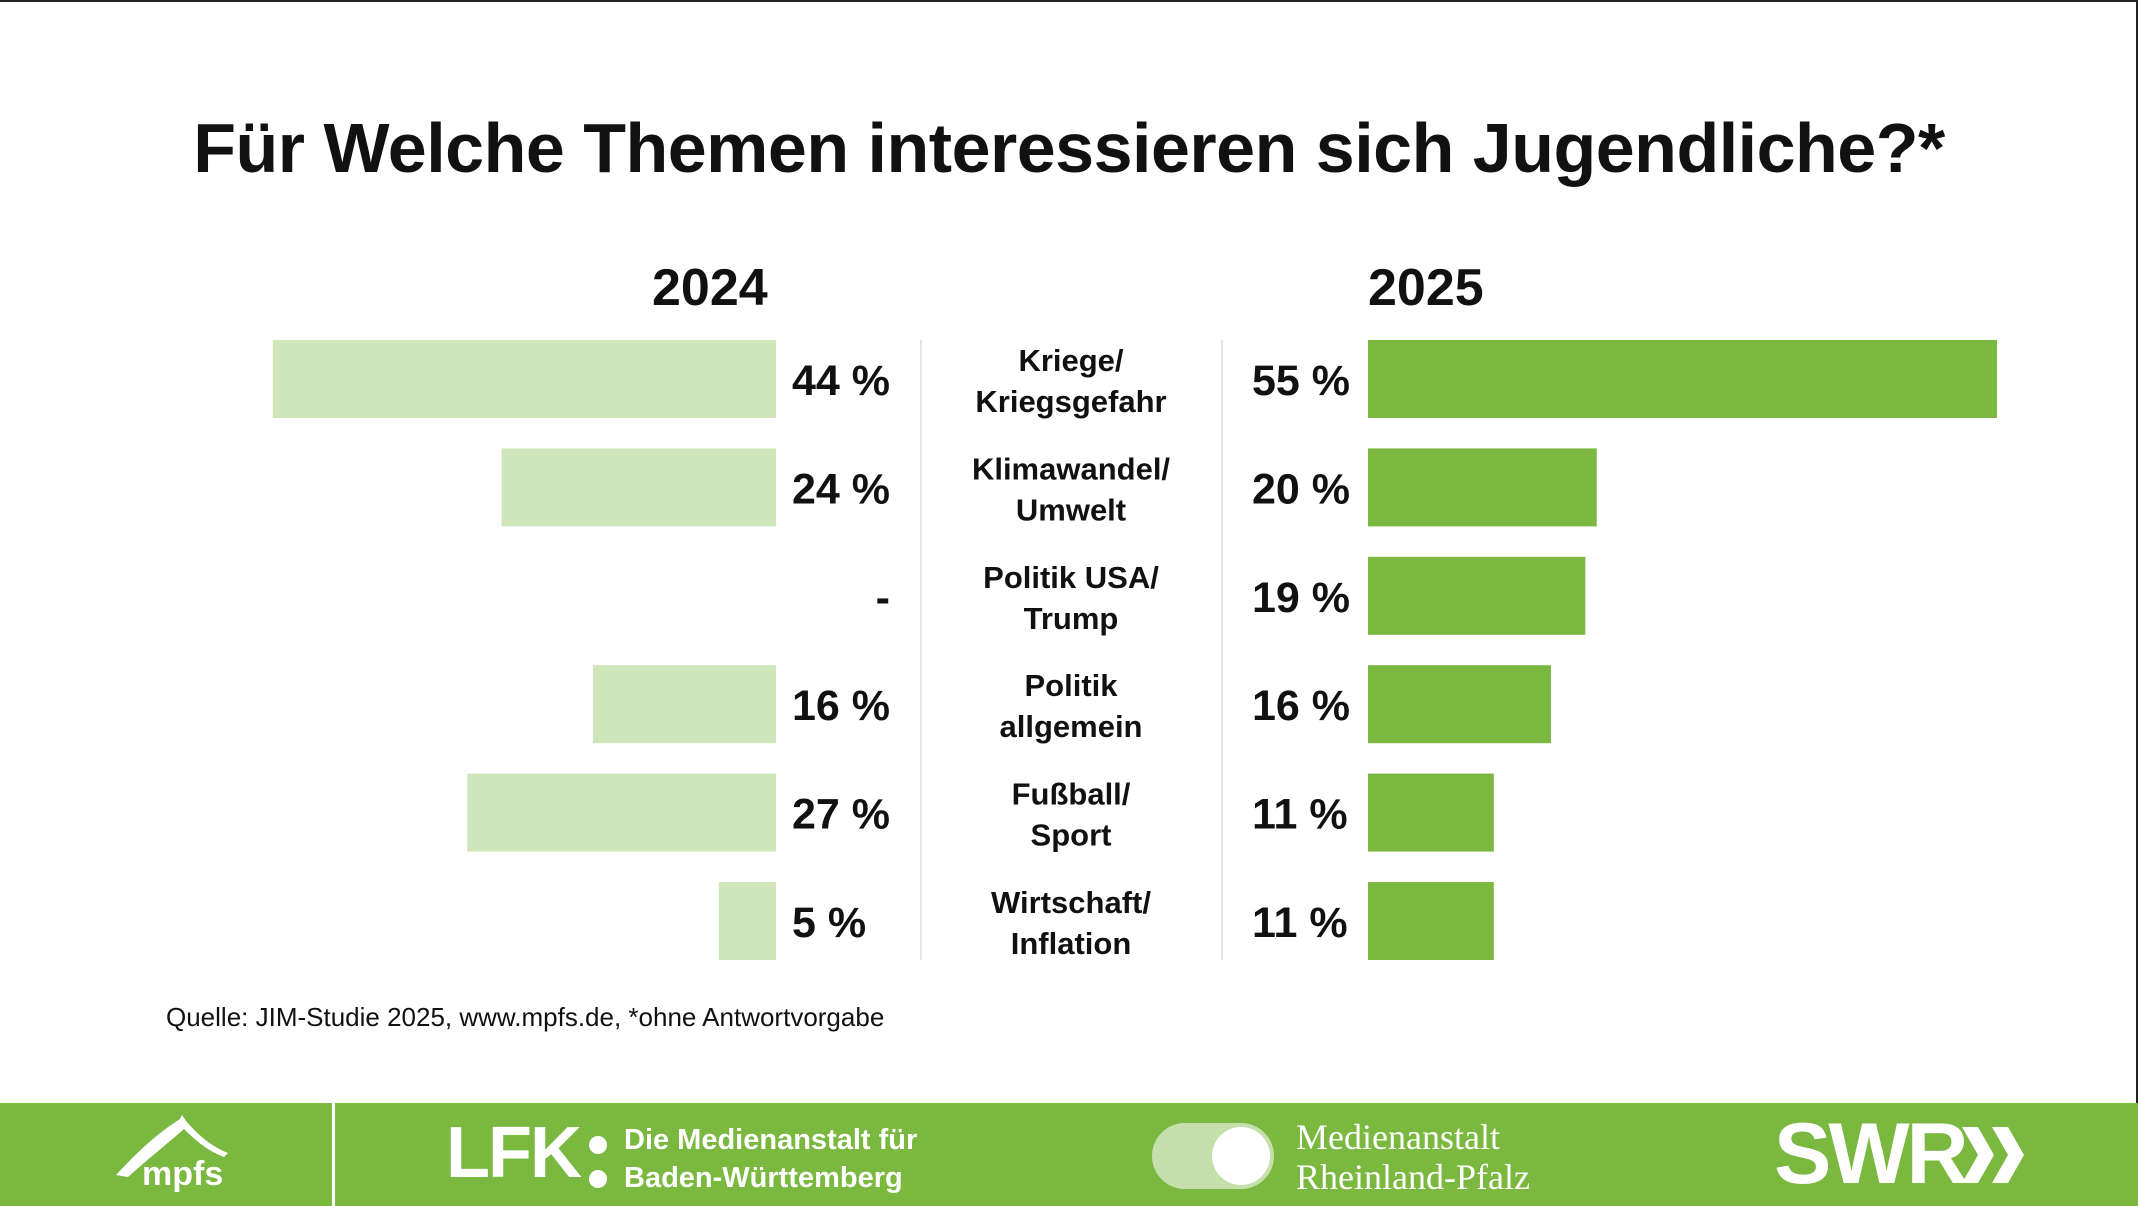 Image resolution: width=2138 pixels, height=1206 pixels. I want to click on category-label: Trump, so click(1071, 618).